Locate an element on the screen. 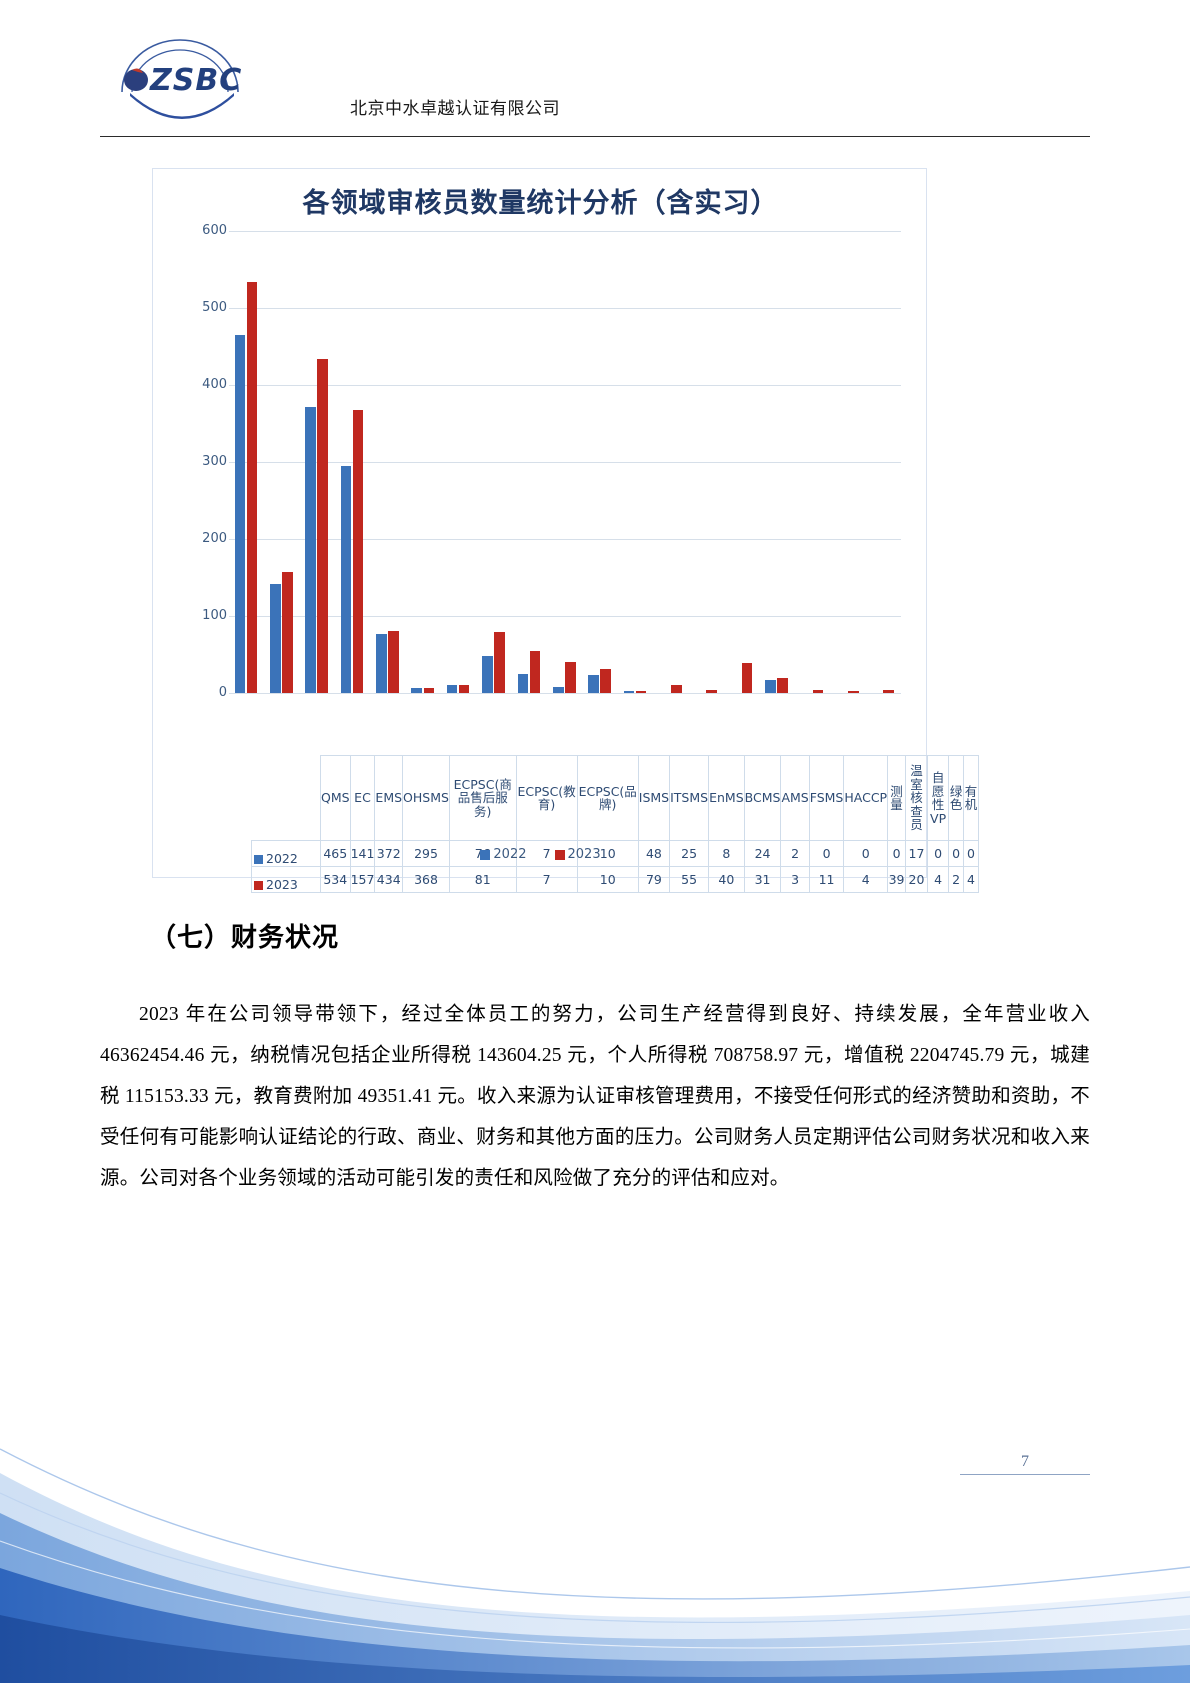 This screenshot has height=1683, width=1190. table-category-header: ECPSC(品牌) is located at coordinates (607, 798).